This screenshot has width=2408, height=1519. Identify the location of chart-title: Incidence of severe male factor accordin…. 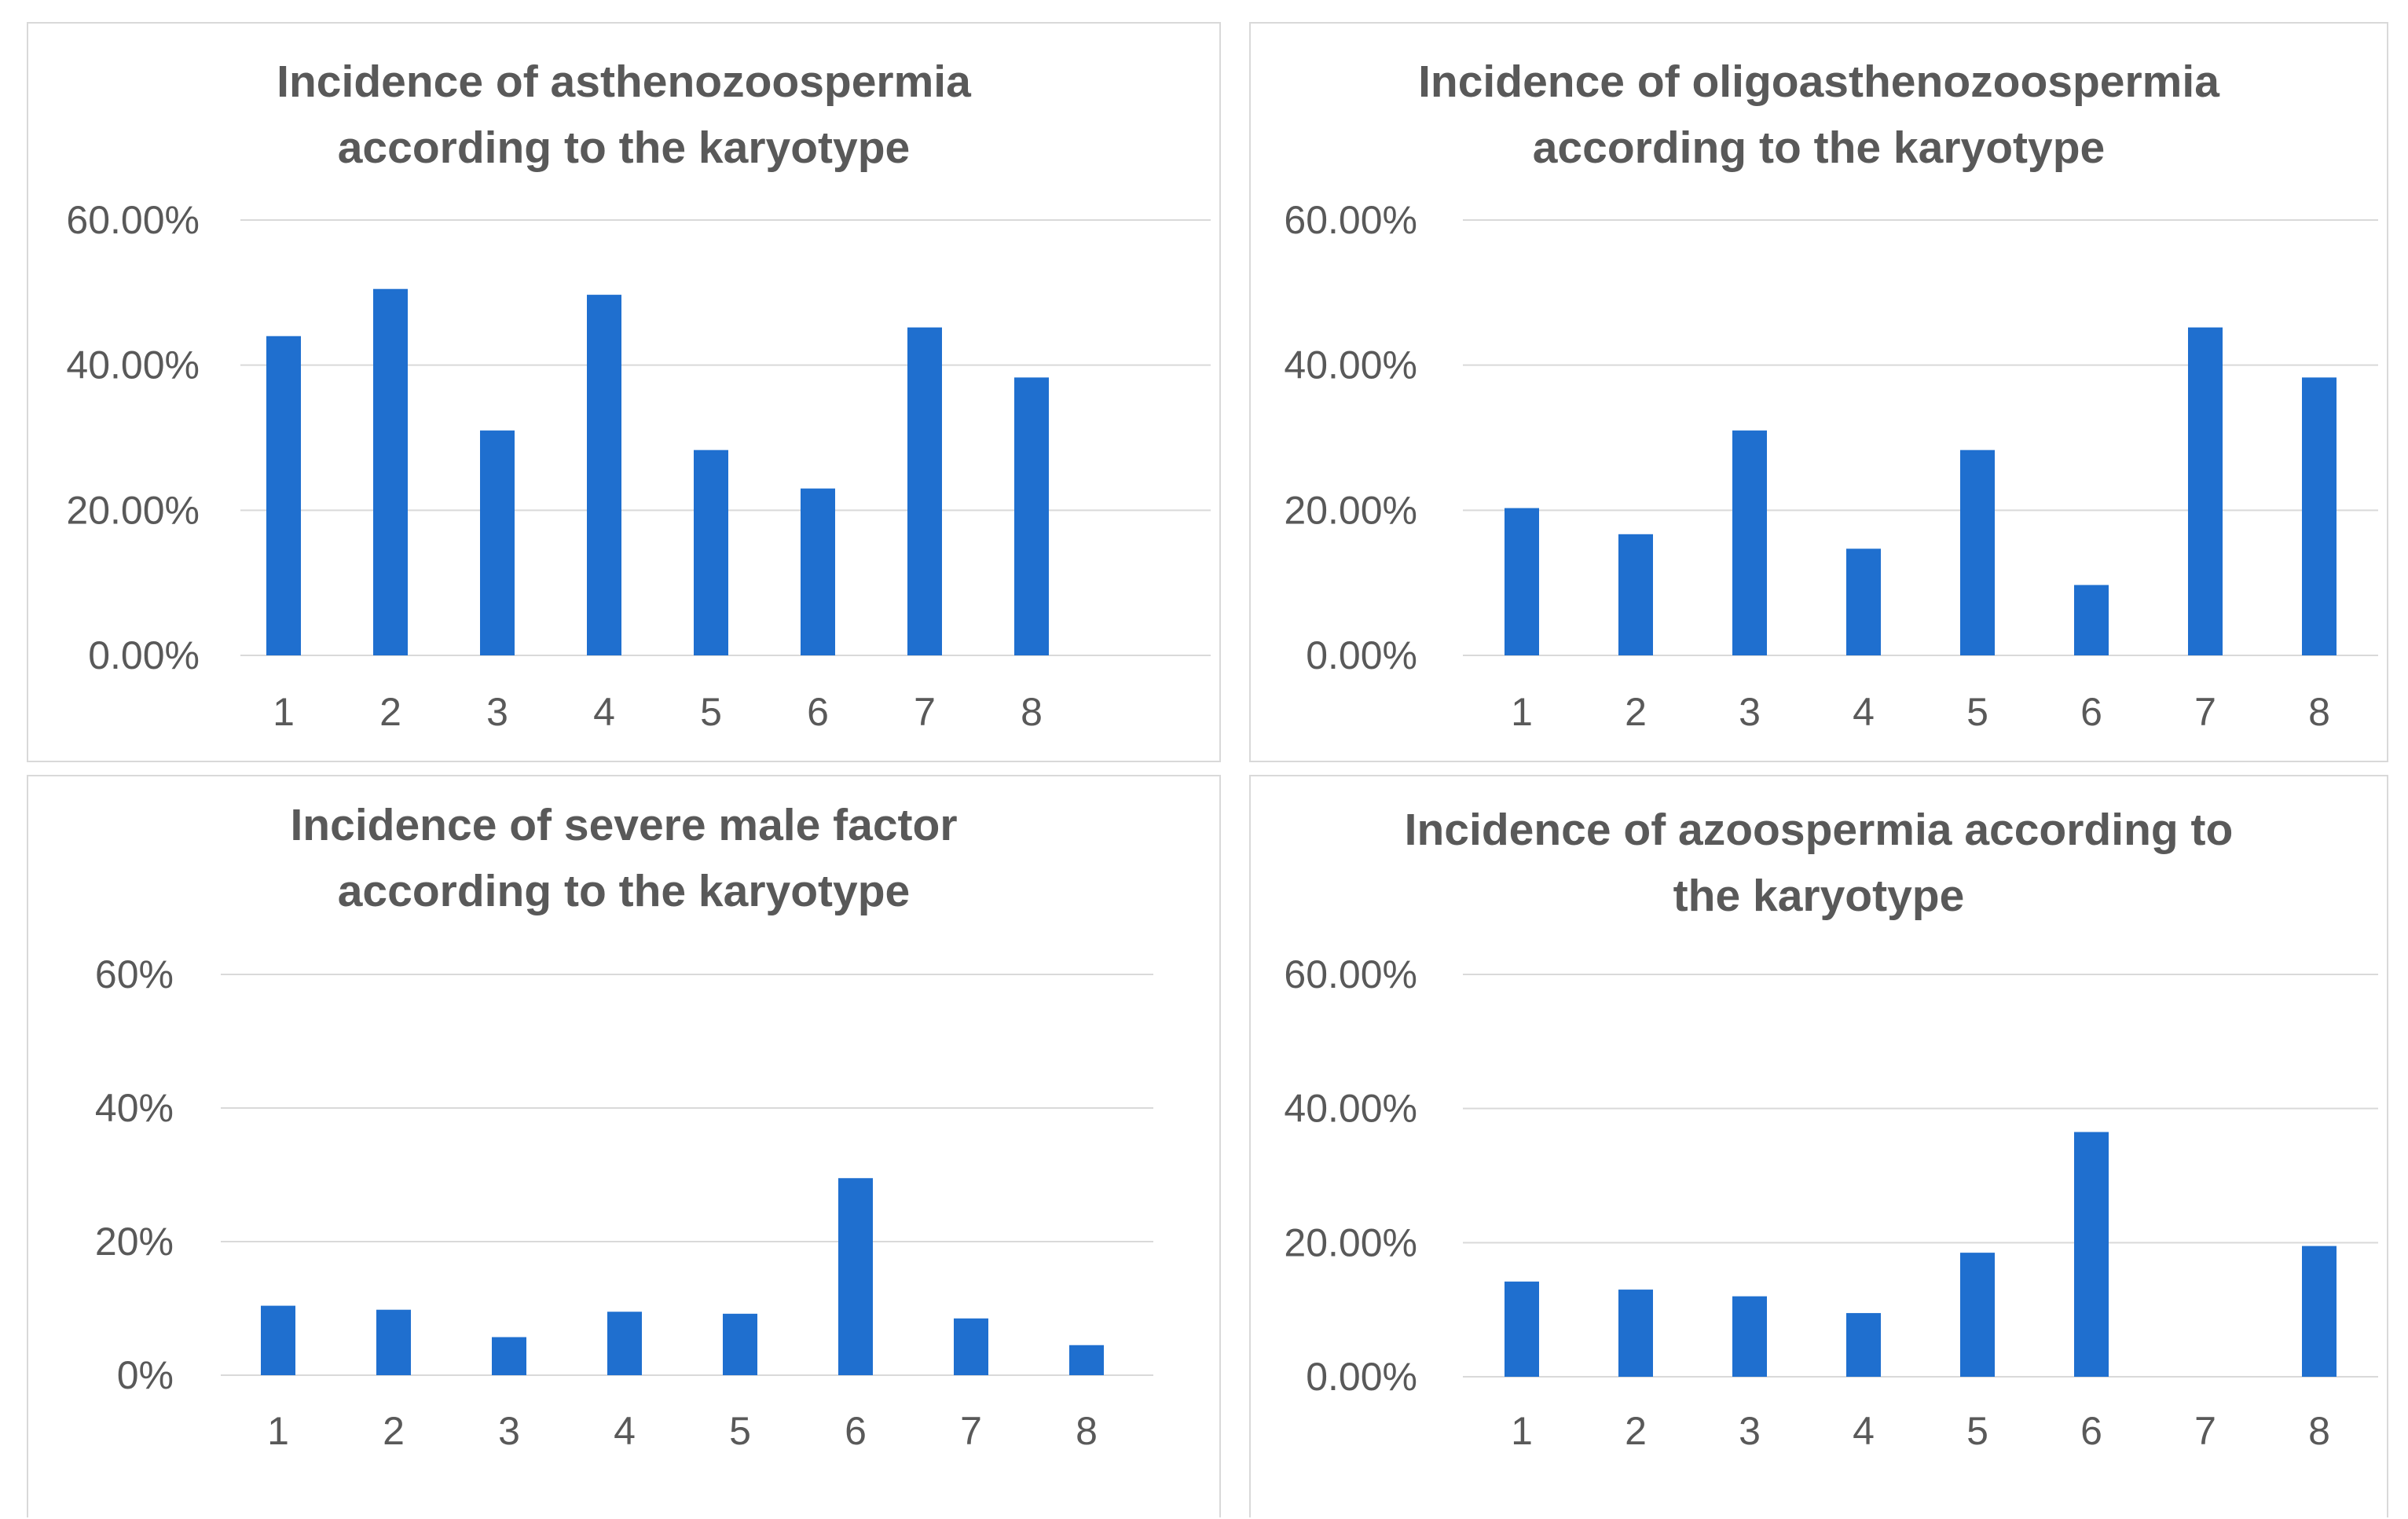
(623, 858).